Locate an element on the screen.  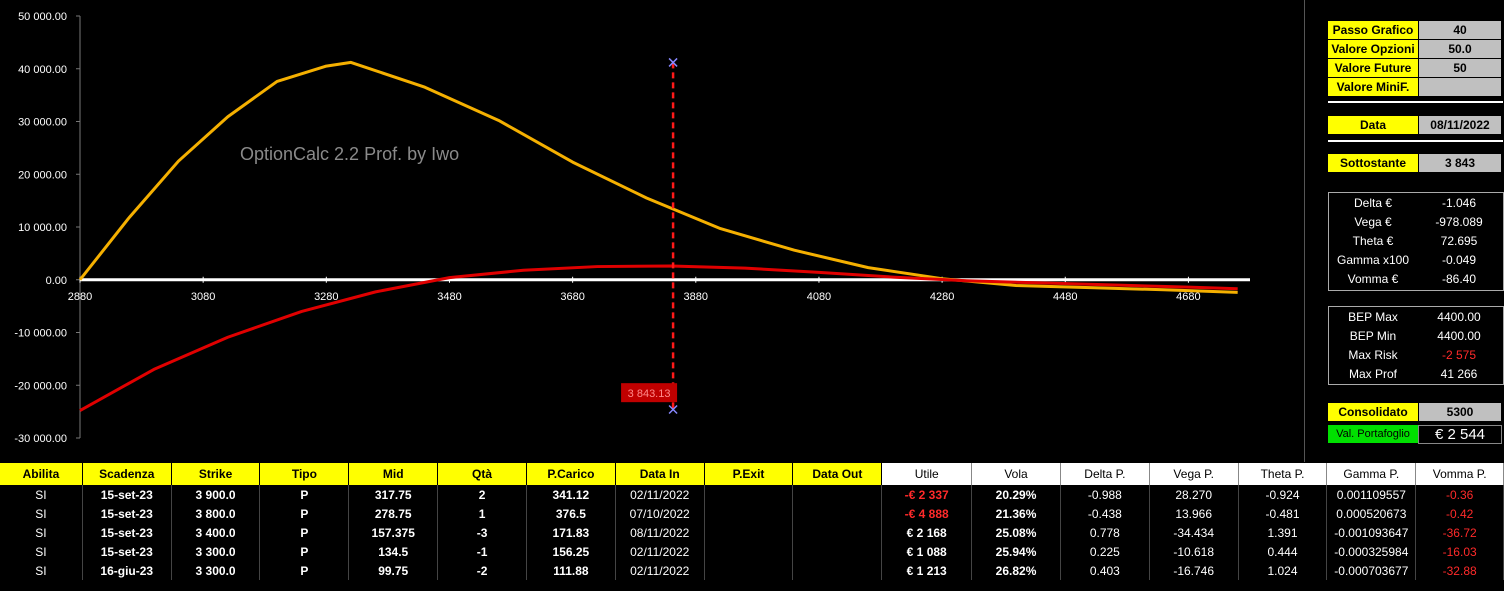
table-cell: 3 800.0 is located at coordinates (216, 513).